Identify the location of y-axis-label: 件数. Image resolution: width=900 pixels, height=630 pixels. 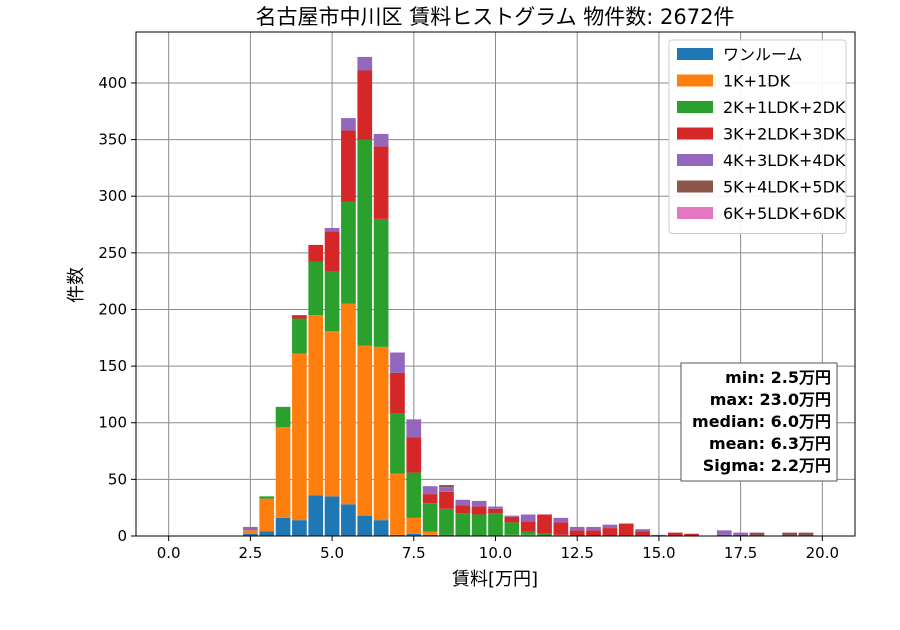
(76, 285).